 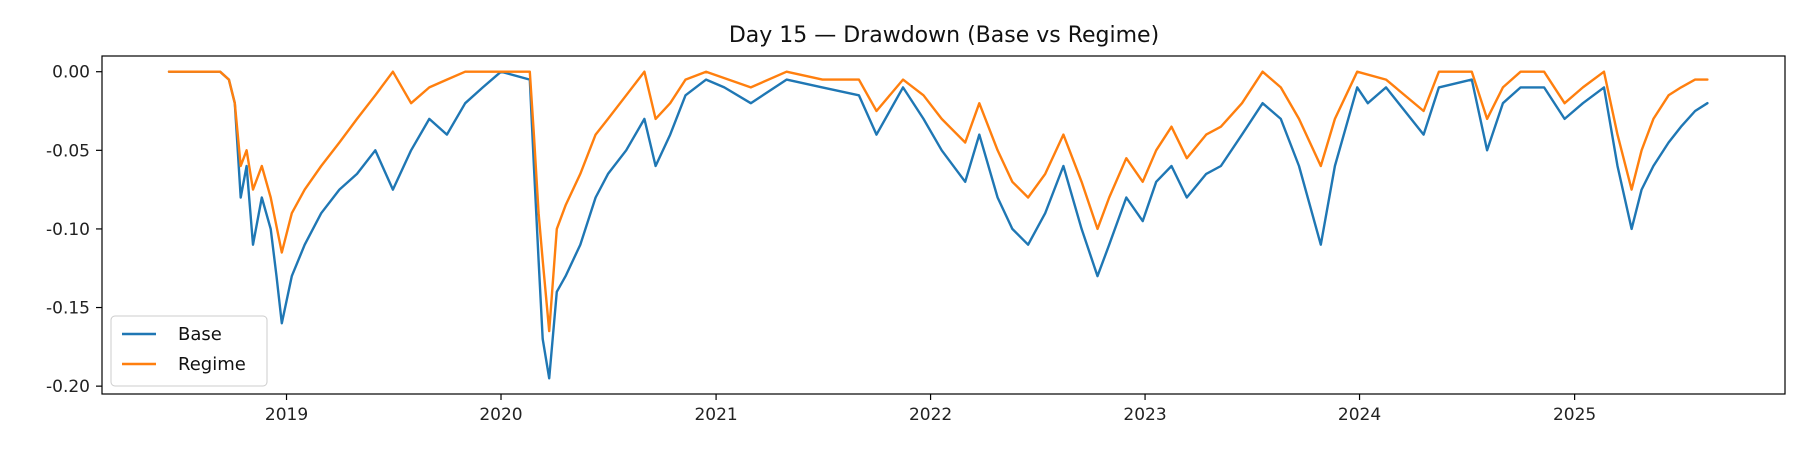 I want to click on y-axis: 0.00 -0.05 -0.10 -0.15 -0.20, so click(x=74, y=230).